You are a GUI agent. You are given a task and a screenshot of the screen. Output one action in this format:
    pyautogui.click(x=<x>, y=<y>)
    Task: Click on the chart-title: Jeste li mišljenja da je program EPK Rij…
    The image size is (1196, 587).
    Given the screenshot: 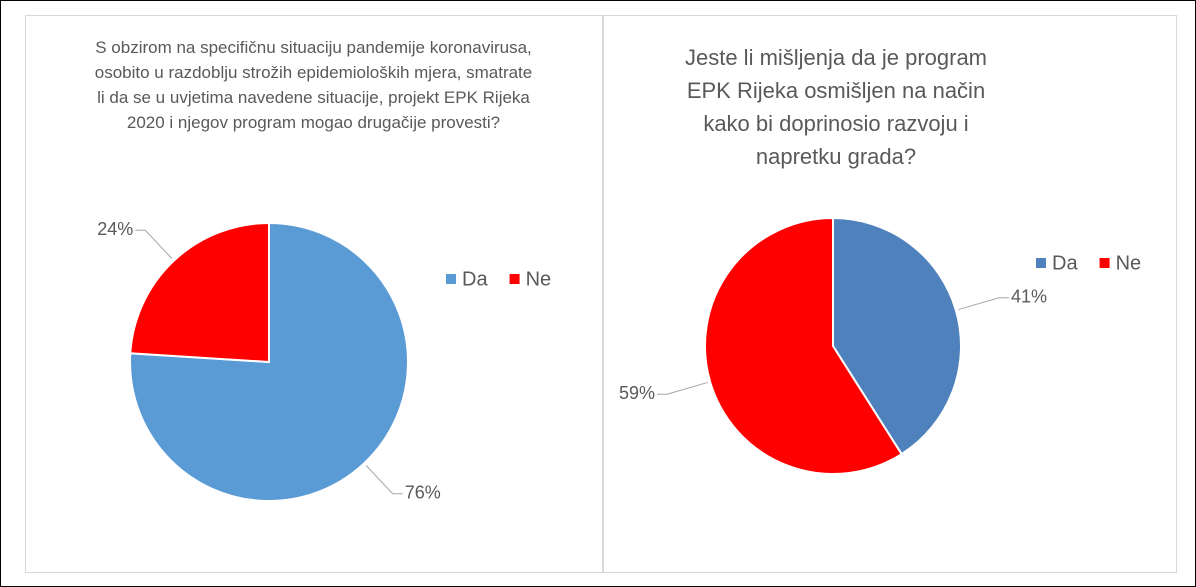 What is the action you would take?
    pyautogui.click(x=836, y=107)
    